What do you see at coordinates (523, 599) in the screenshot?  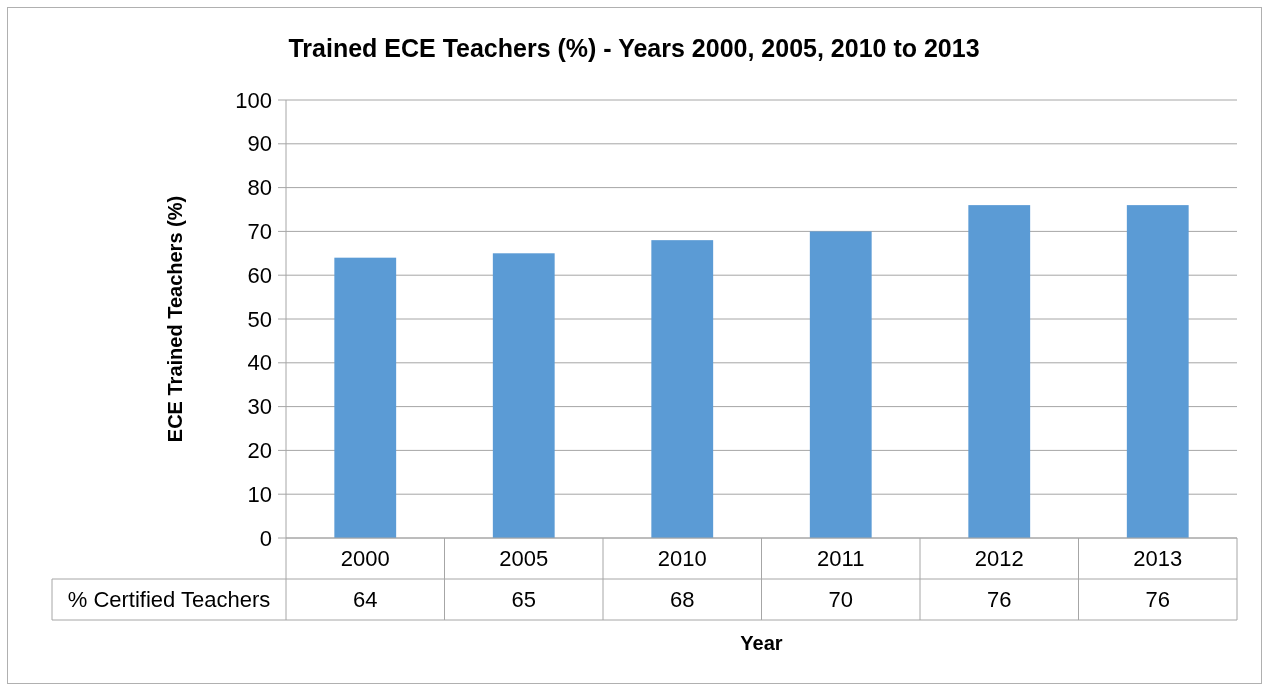 I see `data-label: 65` at bounding box center [523, 599].